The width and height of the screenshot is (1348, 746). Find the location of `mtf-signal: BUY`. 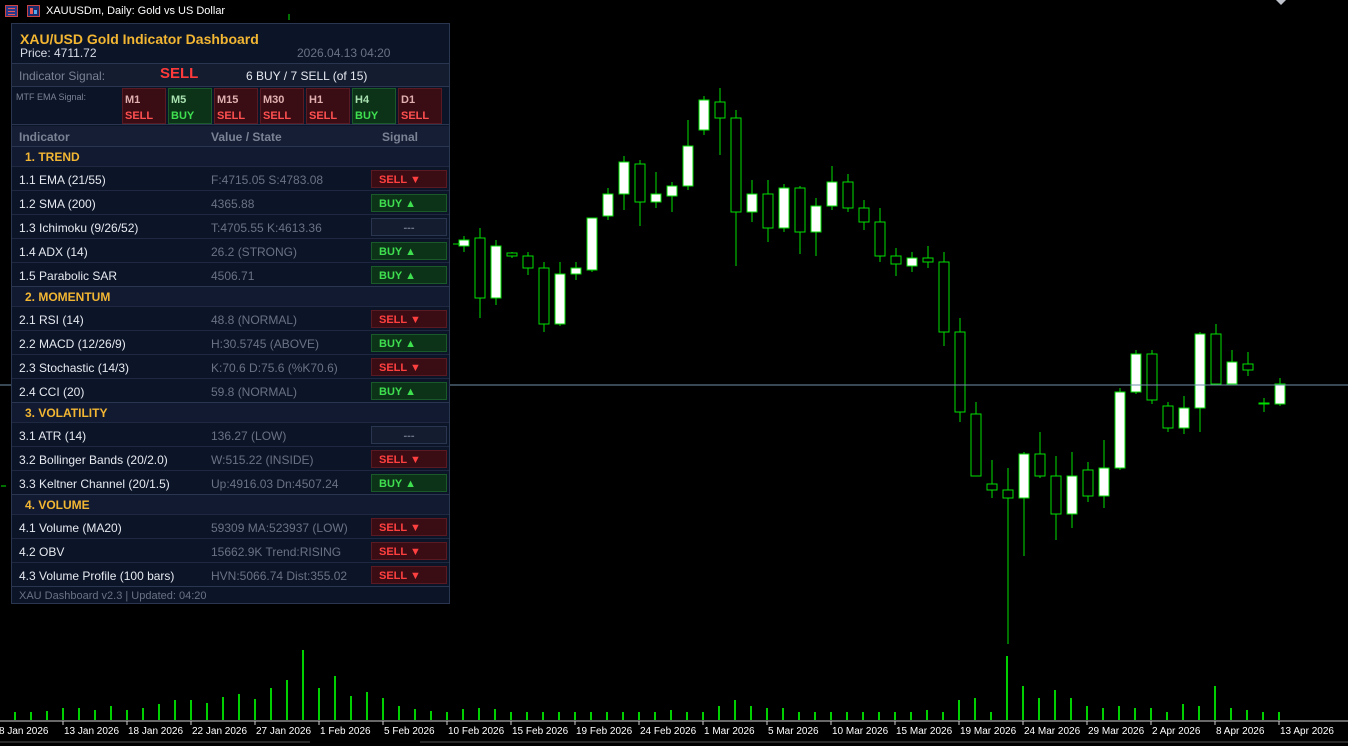

mtf-signal: BUY is located at coordinates (367, 116).